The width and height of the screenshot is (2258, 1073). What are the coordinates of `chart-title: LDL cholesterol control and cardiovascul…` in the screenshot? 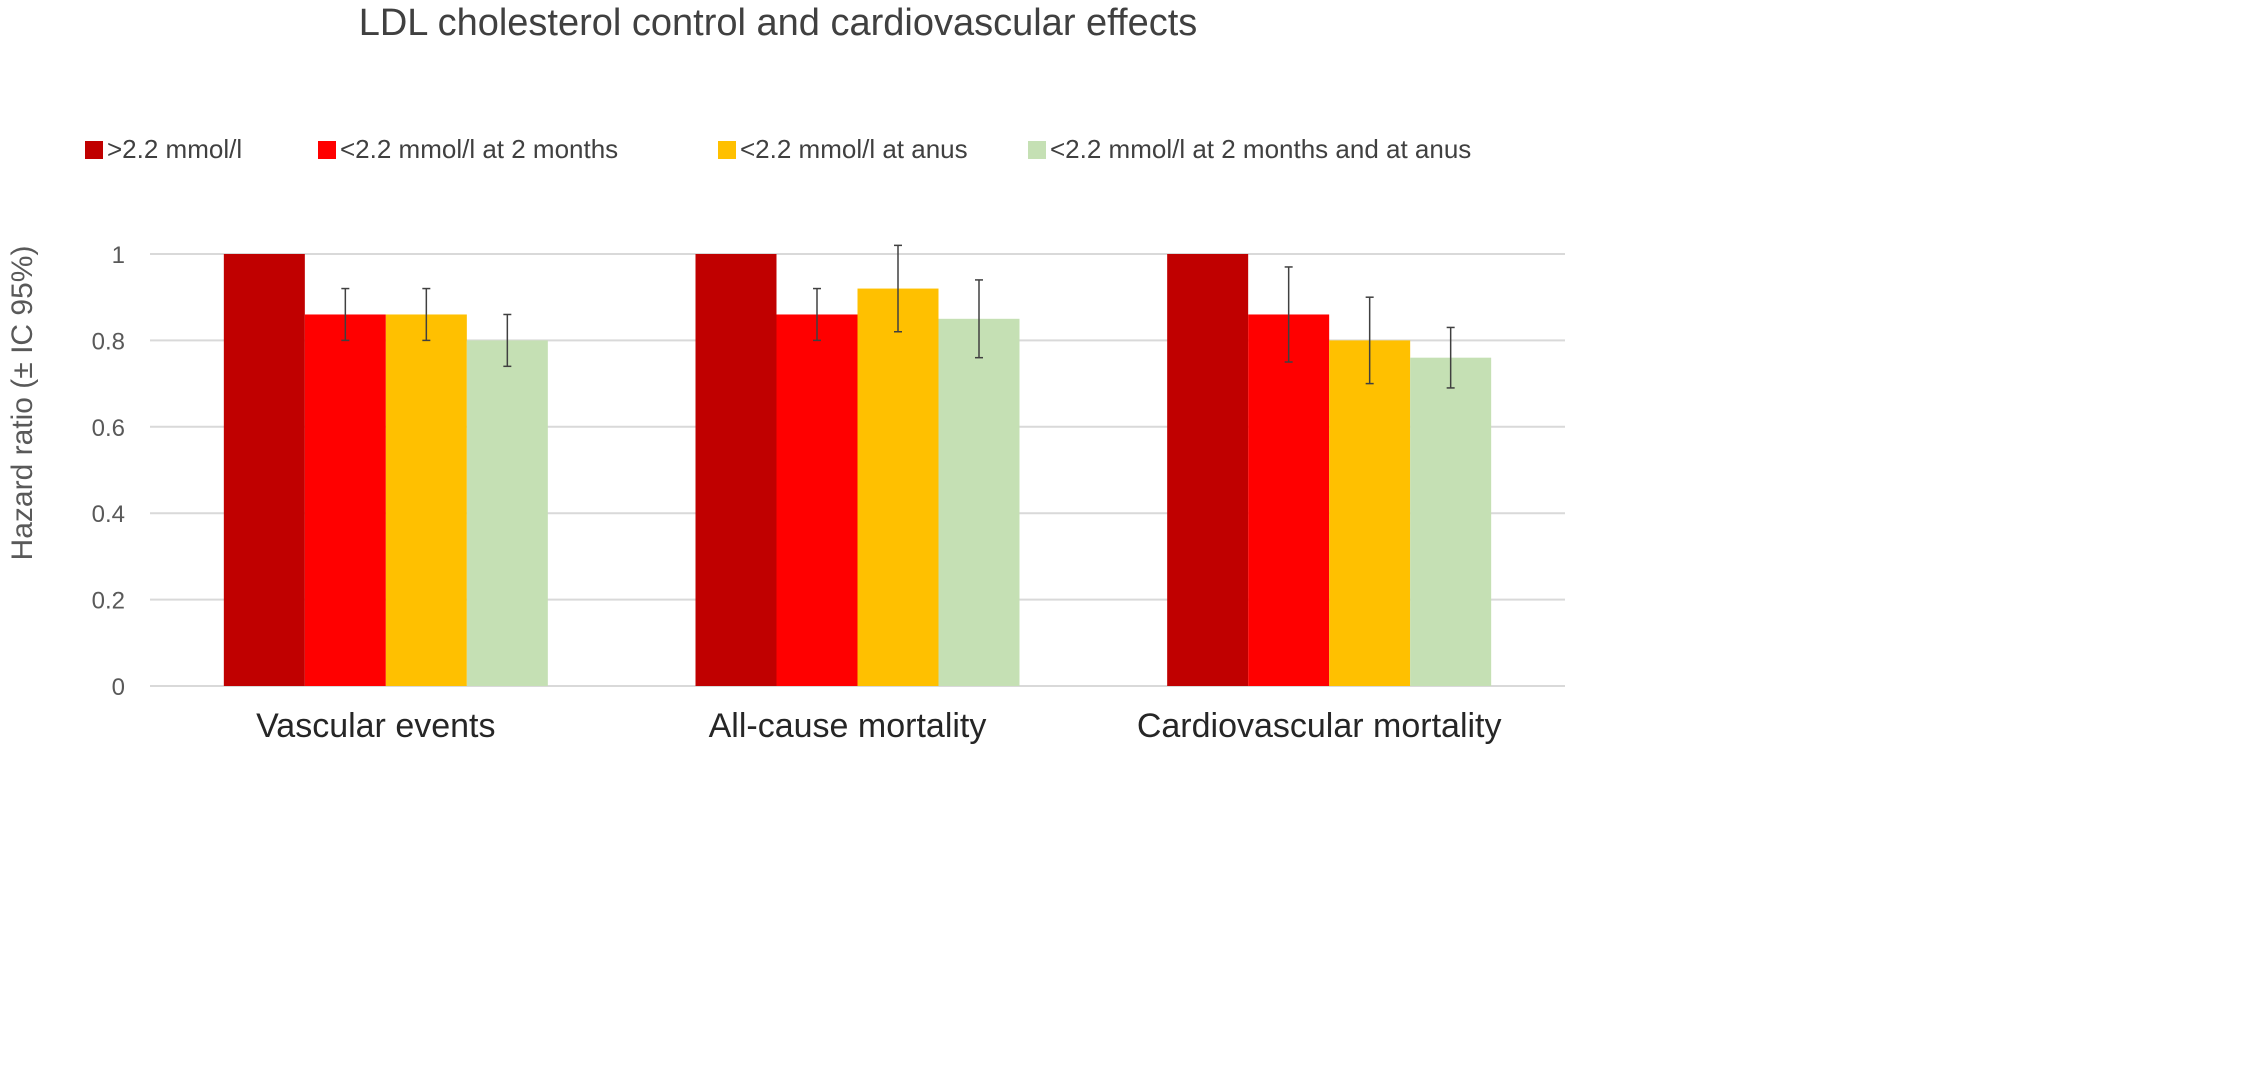 It's located at (778, 23).